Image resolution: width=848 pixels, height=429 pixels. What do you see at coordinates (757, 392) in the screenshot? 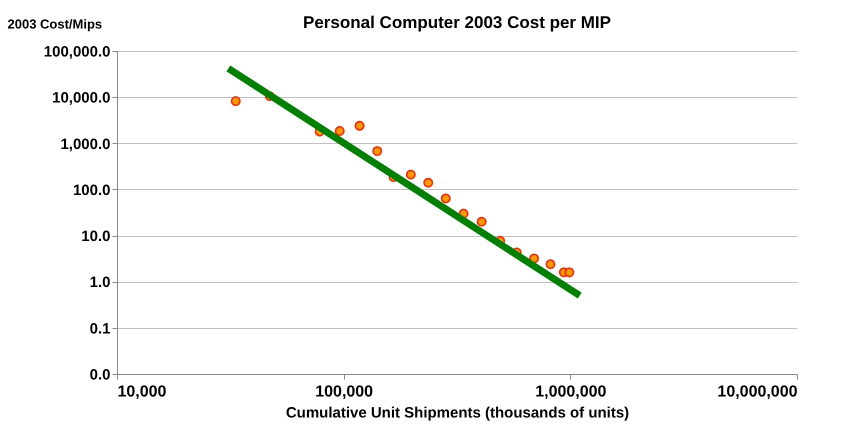
I see `x-tick-label: 10,000,000` at bounding box center [757, 392].